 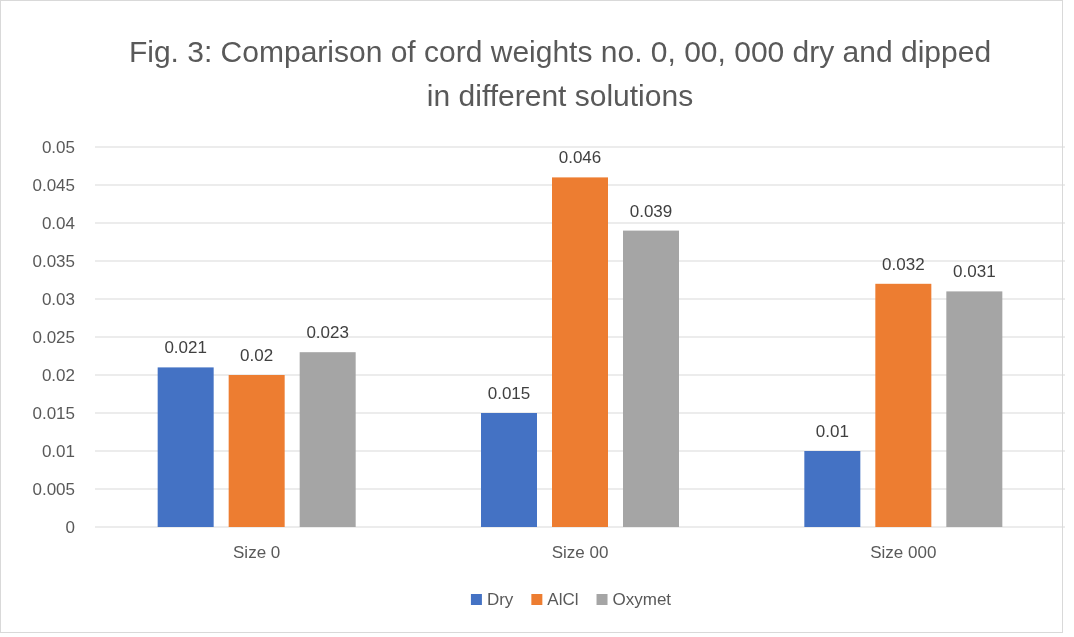 I want to click on y-tick-label: 0.045, so click(x=53, y=185).